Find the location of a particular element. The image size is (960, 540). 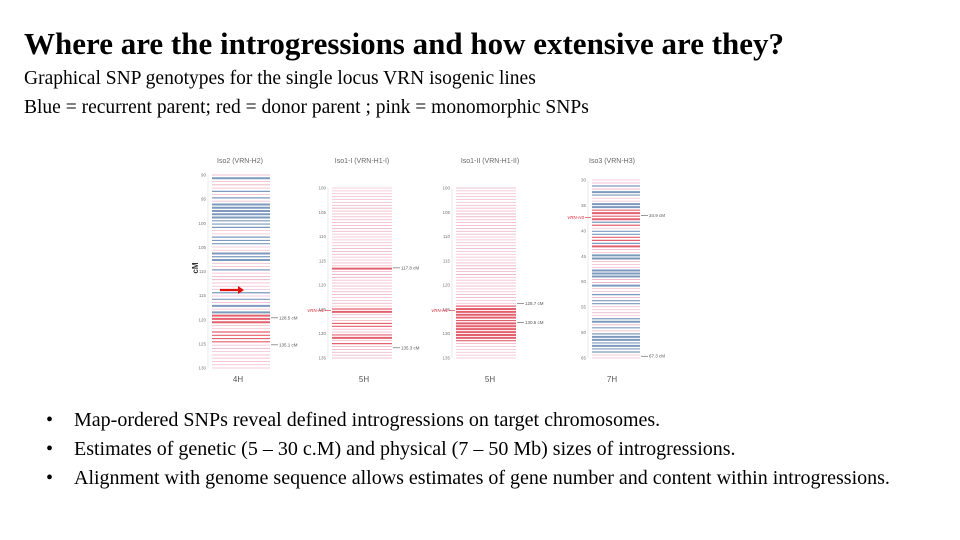

panel-title: Iso1-I (VRN-H1-I) is located at coordinates (362, 161).